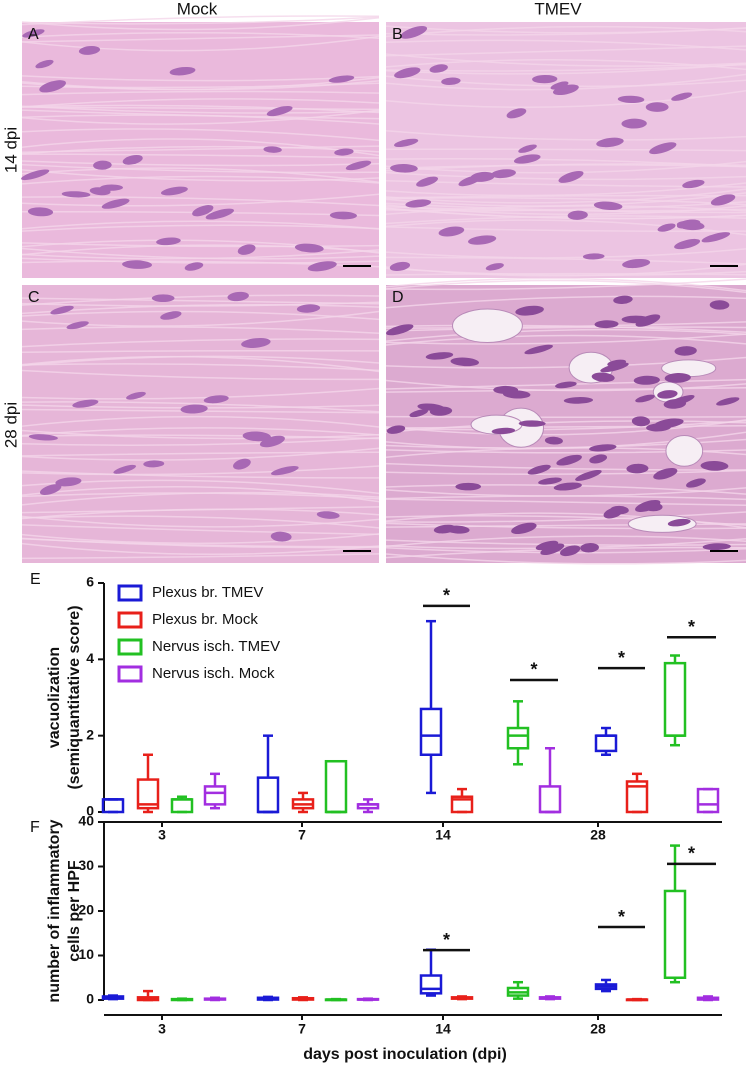 Image resolution: width=746 pixels, height=1065 pixels. What do you see at coordinates (10, 150) in the screenshot?
I see `row-label: 14 dpi` at bounding box center [10, 150].